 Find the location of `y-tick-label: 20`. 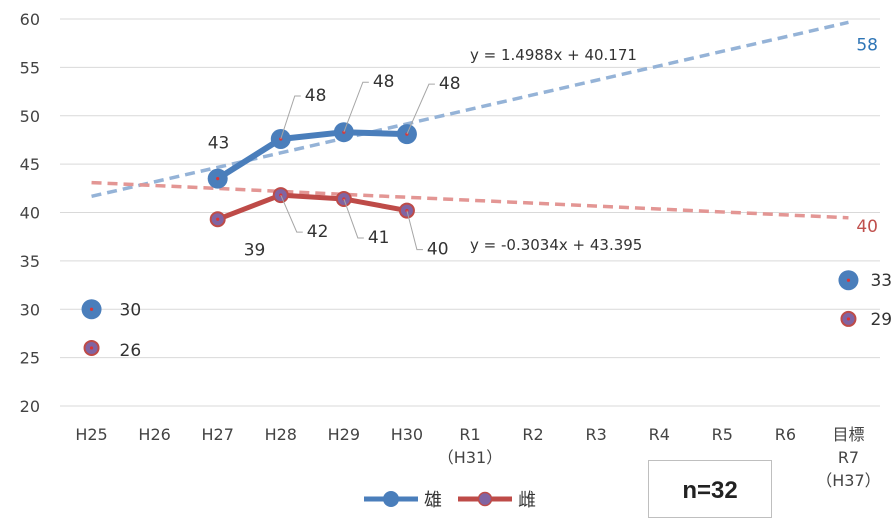

y-tick-label: 20 is located at coordinates (30, 406).